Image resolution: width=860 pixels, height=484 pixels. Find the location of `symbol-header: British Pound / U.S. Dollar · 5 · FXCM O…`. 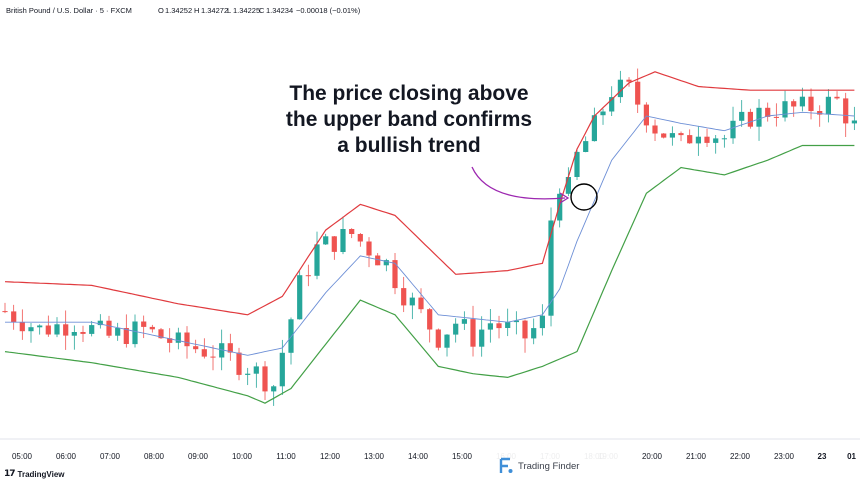

symbol-header: British Pound / U.S. Dollar · 5 · FXCM O… is located at coordinates (430, 11).